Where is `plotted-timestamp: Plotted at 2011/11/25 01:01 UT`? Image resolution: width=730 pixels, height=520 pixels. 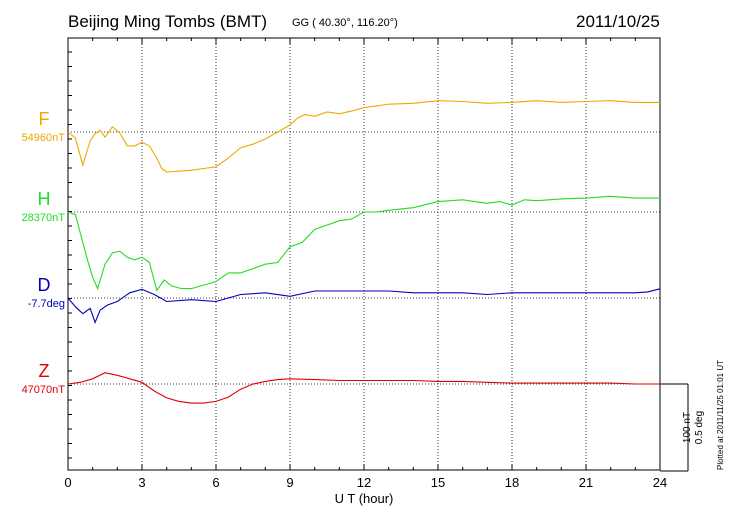
plotted-timestamp: Plotted at 2011/11/25 01:01 UT is located at coordinates (720, 414).